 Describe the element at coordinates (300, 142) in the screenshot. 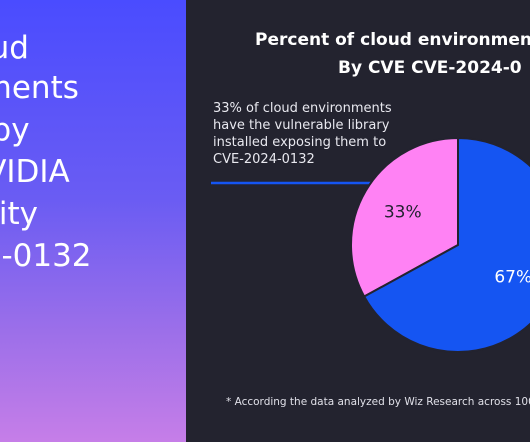

I see `annotation-line-3: installed exposing them to` at that location.